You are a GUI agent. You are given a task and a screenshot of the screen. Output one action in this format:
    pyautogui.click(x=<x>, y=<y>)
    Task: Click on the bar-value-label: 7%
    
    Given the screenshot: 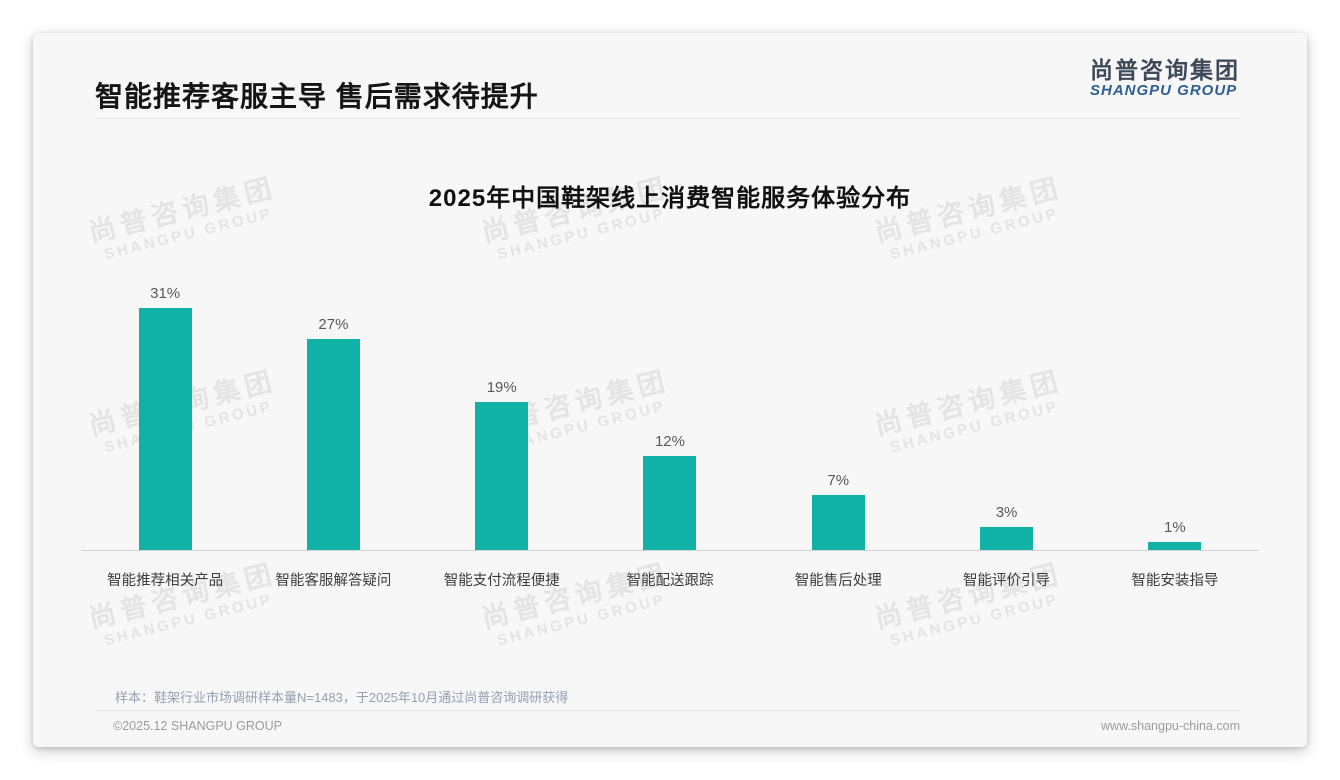 What is the action you would take?
    pyautogui.click(x=838, y=480)
    